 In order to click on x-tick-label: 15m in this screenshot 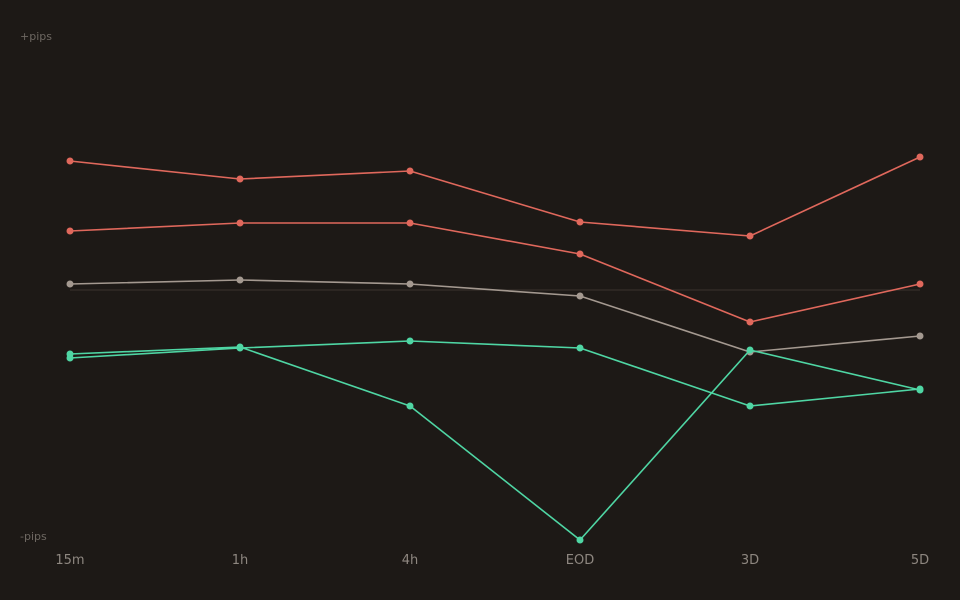, I will do `click(69, 560)`.